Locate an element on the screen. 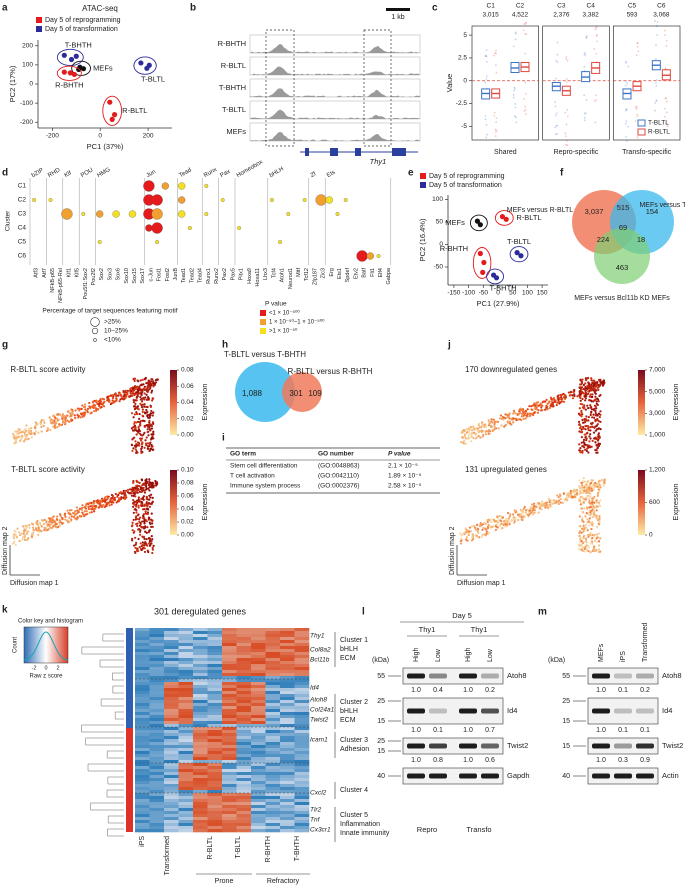 This screenshot has height=887, width=685. gene-label: Thy1 is located at coordinates (317, 636).